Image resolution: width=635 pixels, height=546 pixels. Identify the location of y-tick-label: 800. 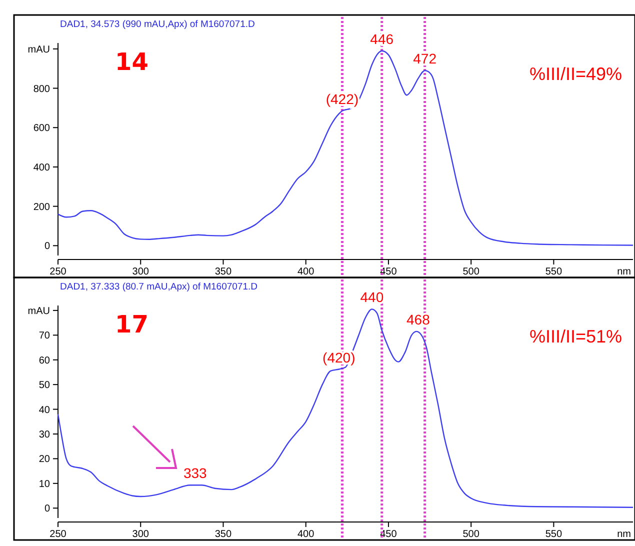
(41, 89).